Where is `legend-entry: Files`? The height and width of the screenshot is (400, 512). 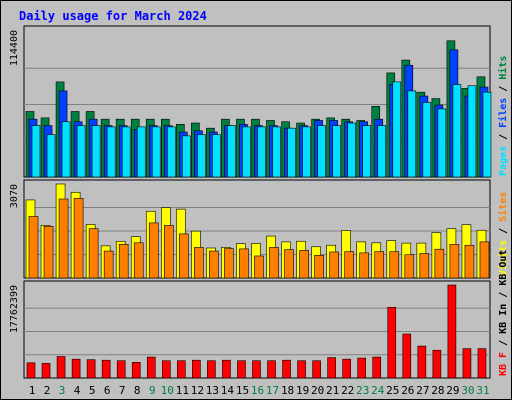
legend-entry: Files is located at coordinates (503, 113).